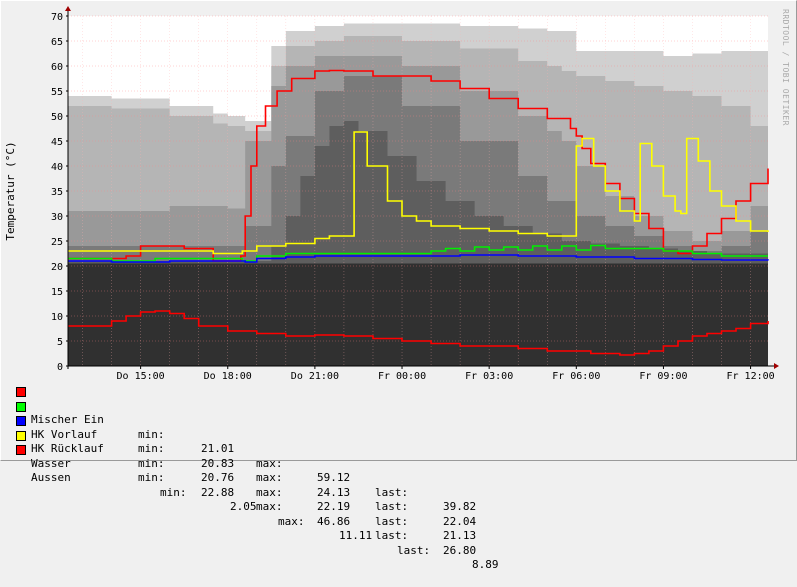  What do you see at coordinates (218, 492) in the screenshot?
I see `legend-min-value: 22.88` at bounding box center [218, 492].